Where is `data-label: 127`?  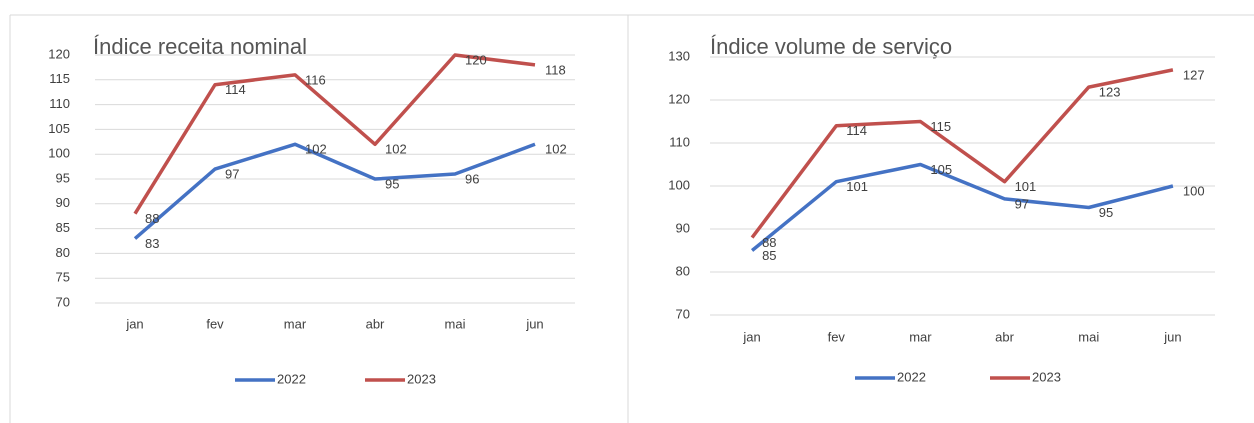 data-label: 127 is located at coordinates (1194, 74).